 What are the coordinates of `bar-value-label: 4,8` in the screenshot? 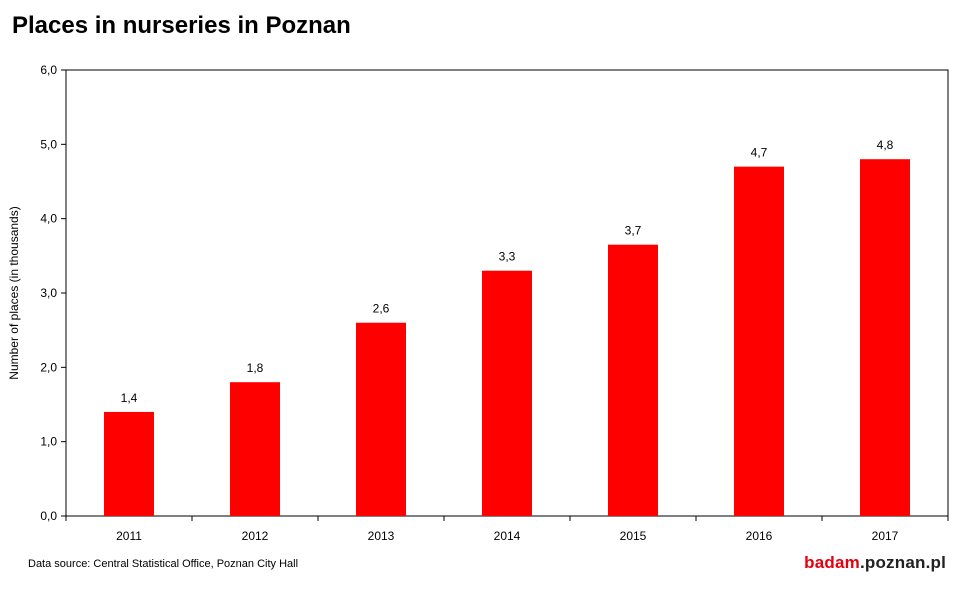 It's located at (885, 145).